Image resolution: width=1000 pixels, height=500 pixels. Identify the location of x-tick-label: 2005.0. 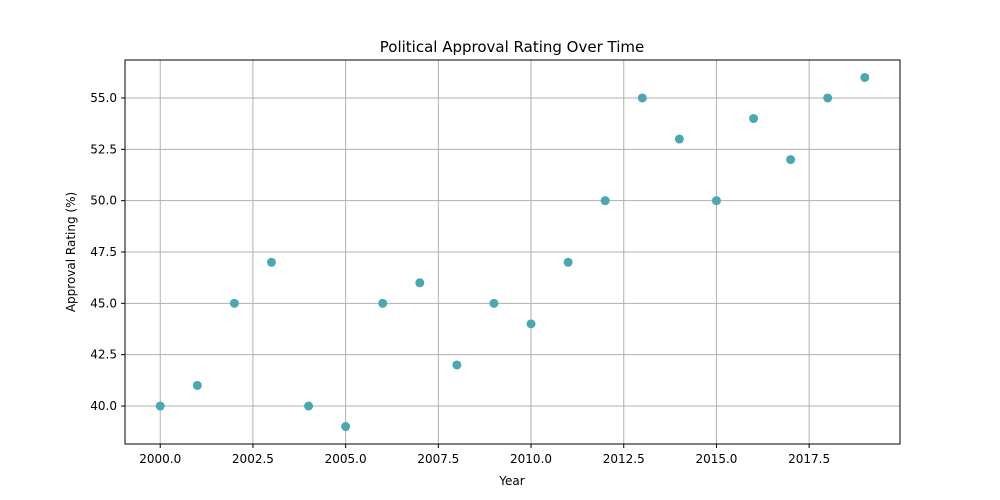
(346, 459).